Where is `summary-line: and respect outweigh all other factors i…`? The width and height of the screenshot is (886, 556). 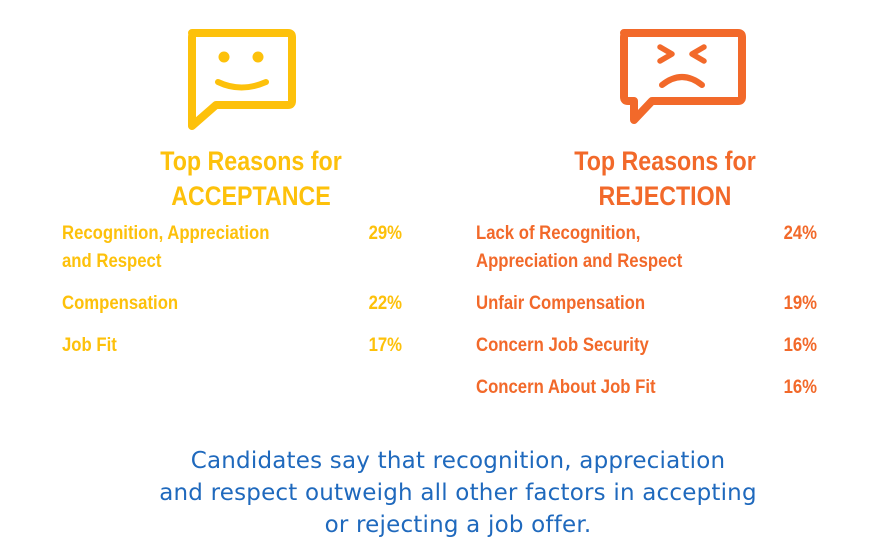 summary-line: and respect outweigh all other factors i… is located at coordinates (458, 493).